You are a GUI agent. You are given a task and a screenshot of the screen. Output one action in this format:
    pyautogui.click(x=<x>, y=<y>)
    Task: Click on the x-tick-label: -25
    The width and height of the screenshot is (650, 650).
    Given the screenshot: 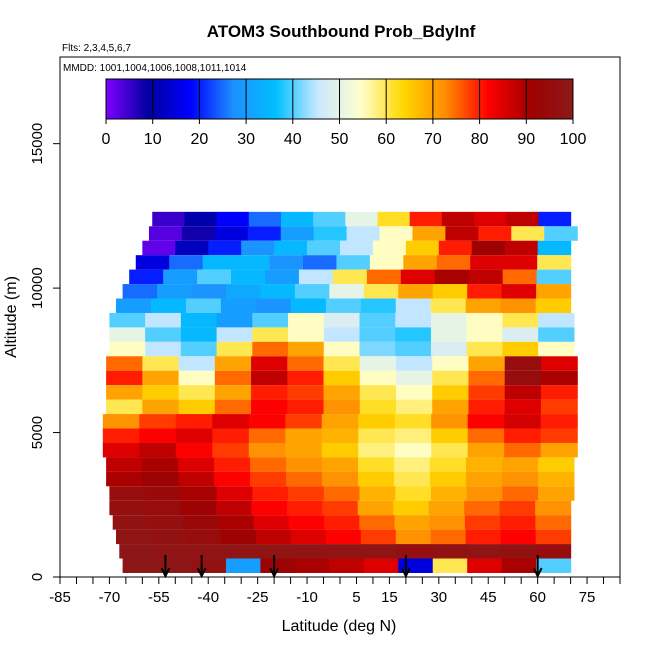 What is the action you would take?
    pyautogui.click(x=258, y=597)
    